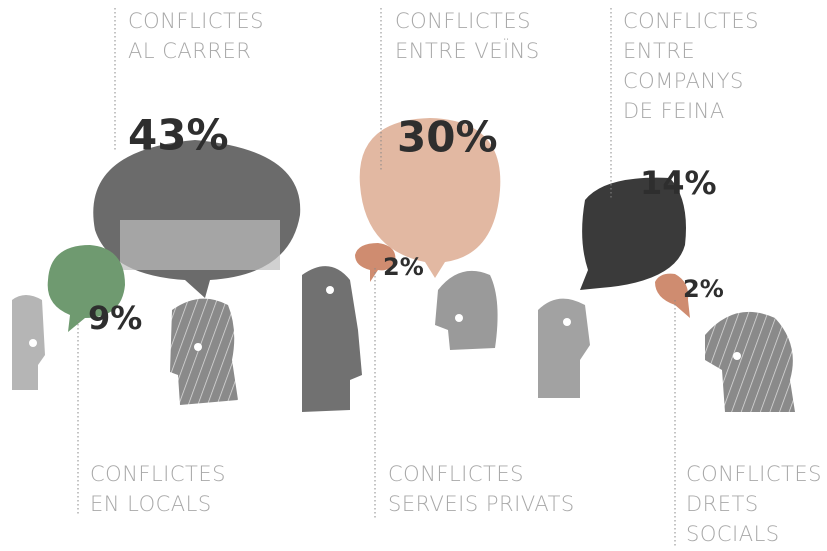 The image size is (827, 551). What do you see at coordinates (674, 111) in the screenshot?
I see `category-label: DE FEINA` at bounding box center [674, 111].